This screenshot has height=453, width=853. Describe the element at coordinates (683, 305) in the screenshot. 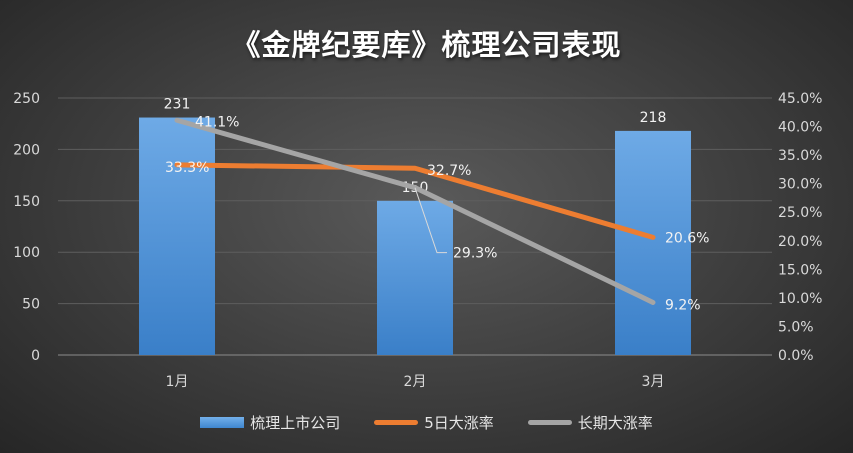

I see `line-data-label: 9.2%` at that location.